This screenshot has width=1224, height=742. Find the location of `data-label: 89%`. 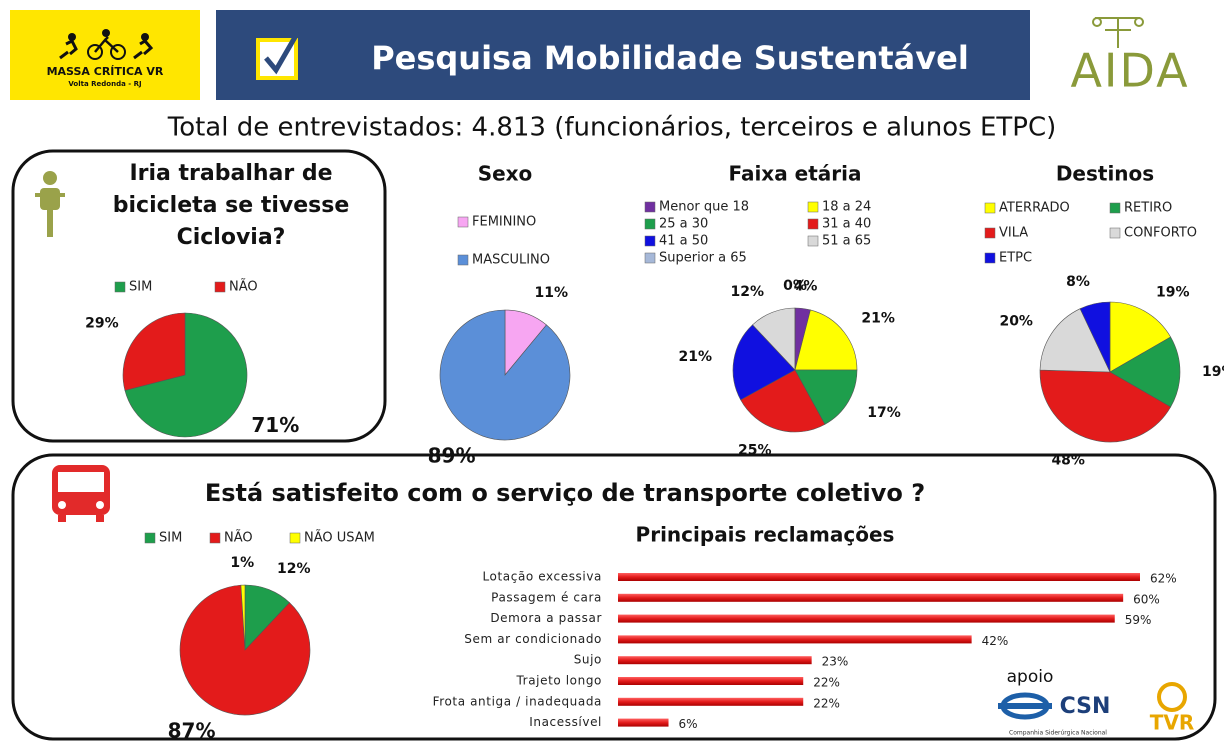

data-label: 89% is located at coordinates (452, 455).